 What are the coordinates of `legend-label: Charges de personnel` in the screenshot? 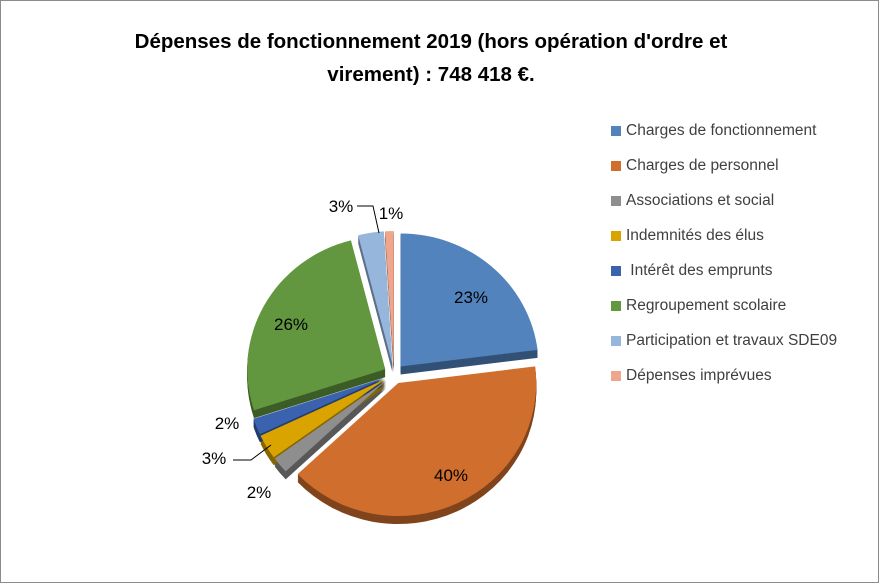 It's located at (702, 165).